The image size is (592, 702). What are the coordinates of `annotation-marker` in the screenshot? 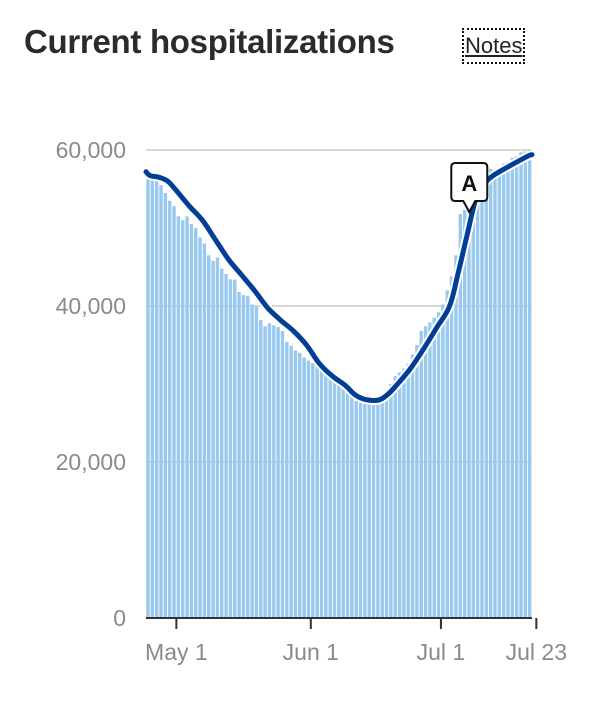 It's located at (469, 188).